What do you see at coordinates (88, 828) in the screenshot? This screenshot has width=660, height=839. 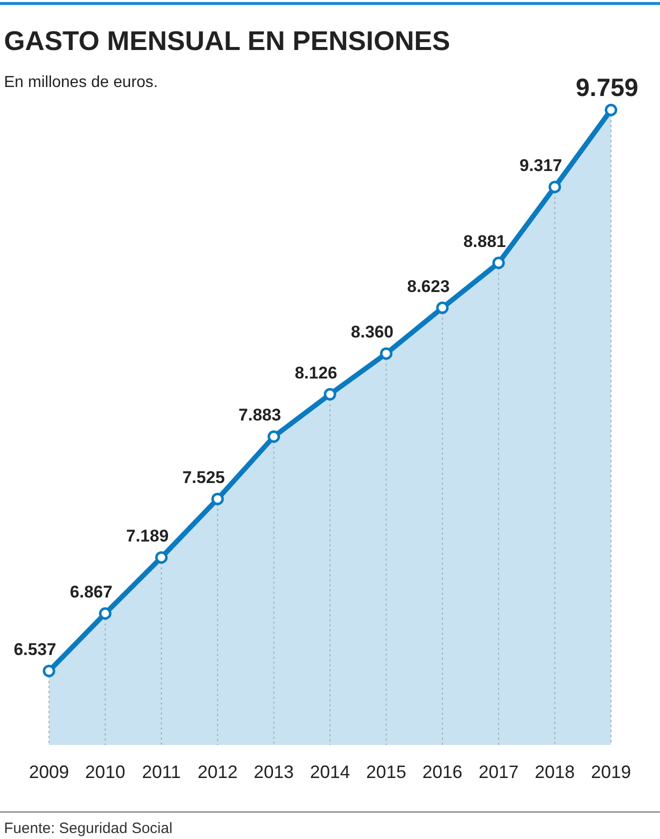 I see `annotation: Fuente: Seguridad Social` at bounding box center [88, 828].